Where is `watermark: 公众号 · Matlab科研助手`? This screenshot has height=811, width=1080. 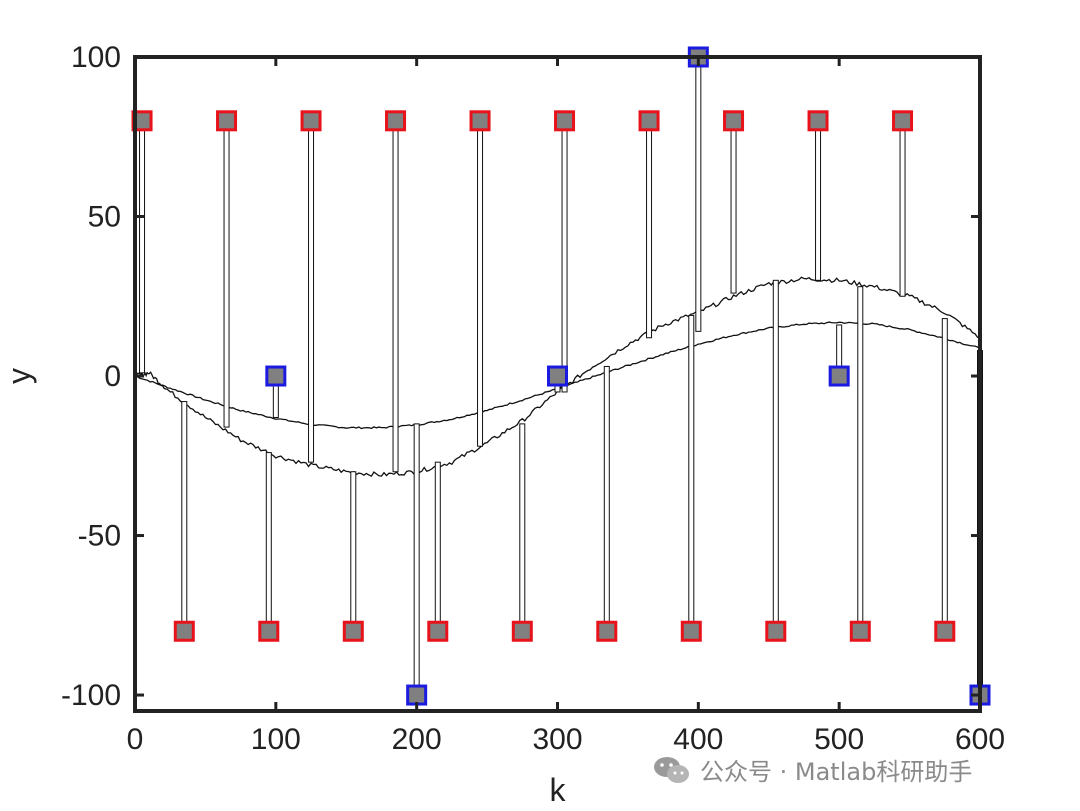 watermark: 公众号 · Matlab科研助手 is located at coordinates (812, 769).